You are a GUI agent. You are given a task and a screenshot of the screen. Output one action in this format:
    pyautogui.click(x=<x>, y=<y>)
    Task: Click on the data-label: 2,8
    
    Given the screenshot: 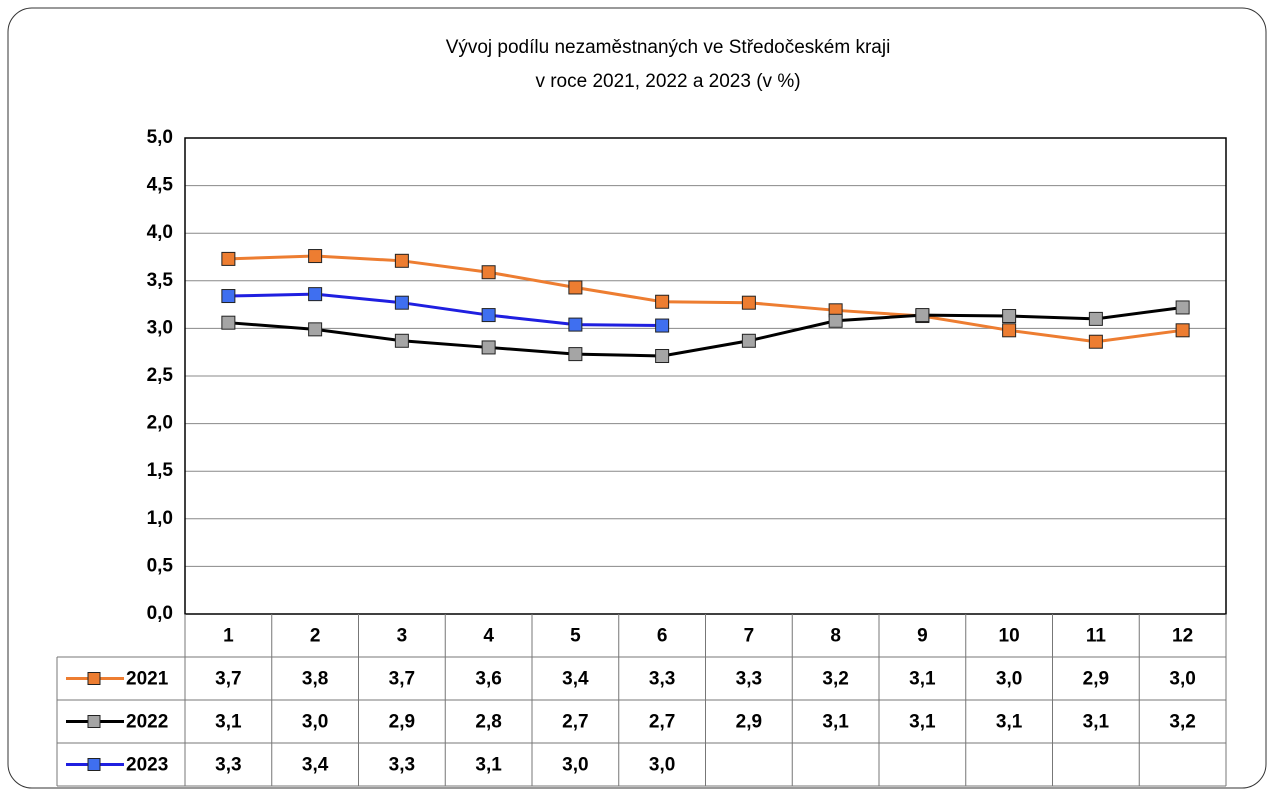 What is the action you would take?
    pyautogui.click(x=488, y=722)
    